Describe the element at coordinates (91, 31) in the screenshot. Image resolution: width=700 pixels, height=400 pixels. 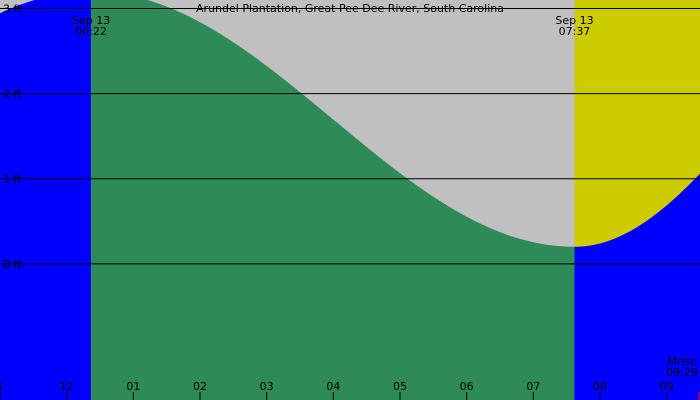
I see `tide-event-time: 00:22` at that location.